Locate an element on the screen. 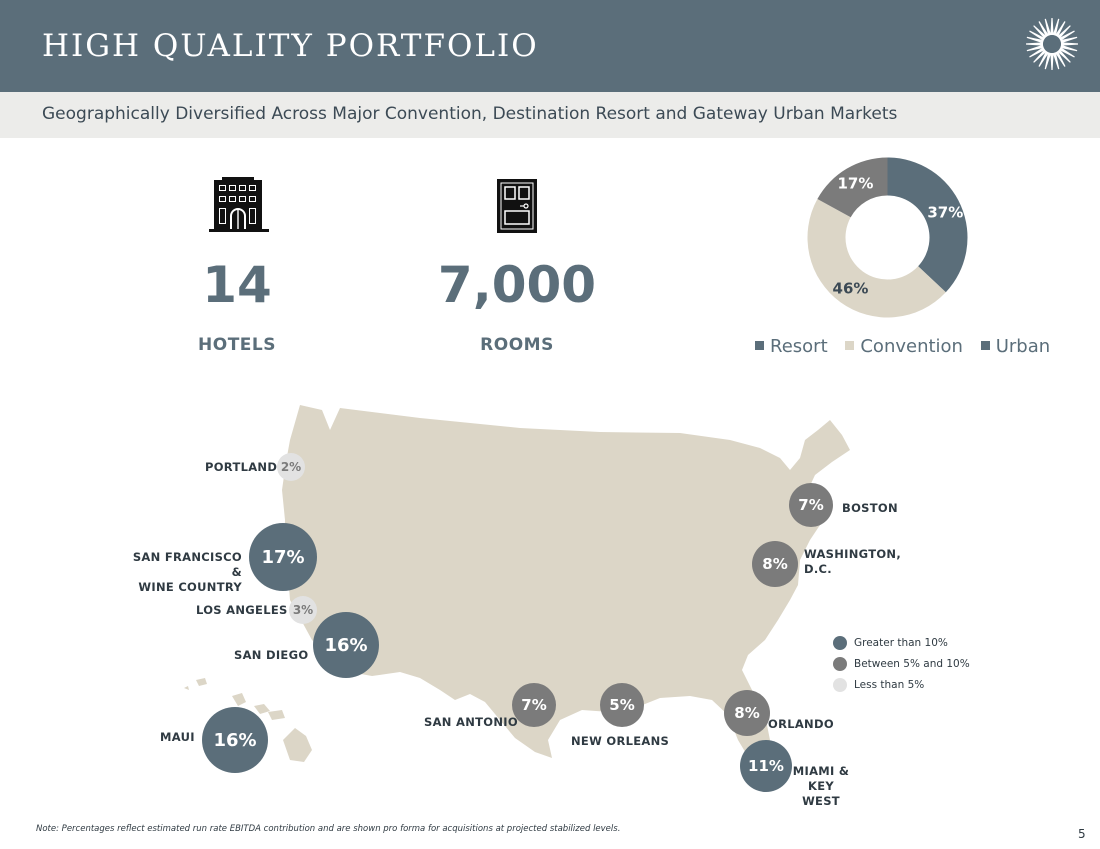 This screenshot has width=1100, height=849. market-label-san-diego: SAN DIEGO is located at coordinates (271, 655).